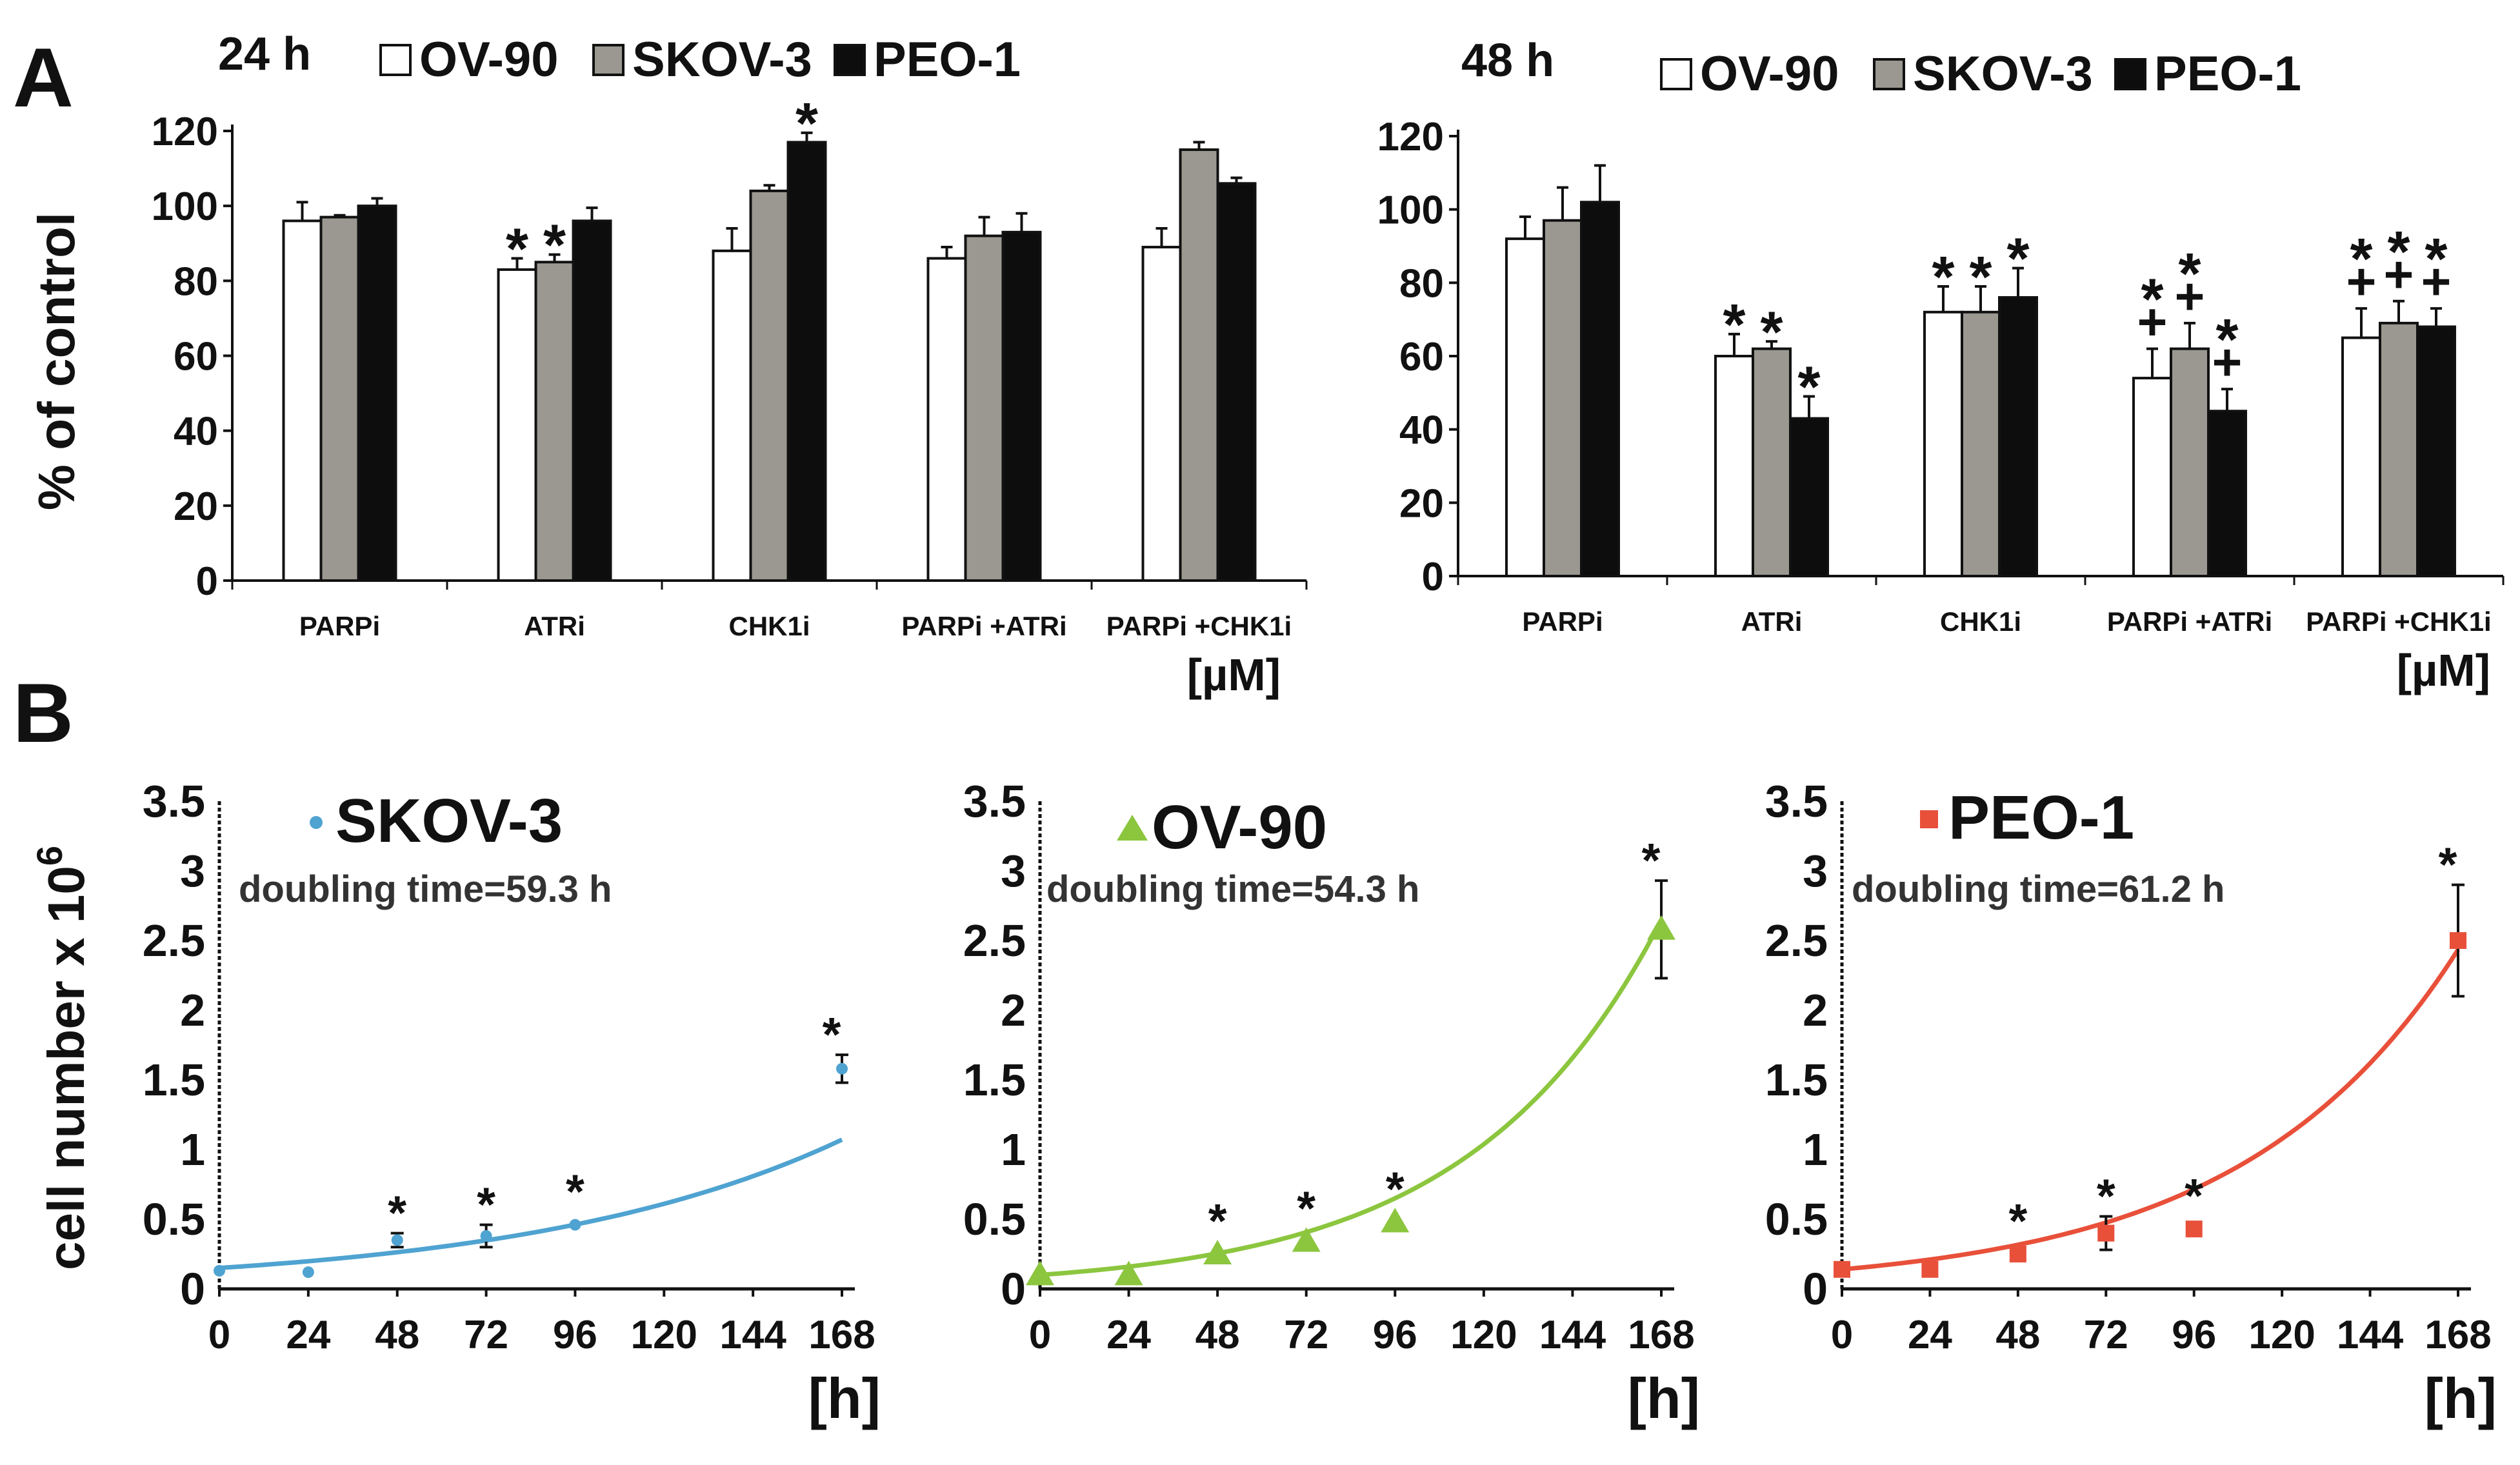 The height and width of the screenshot is (1465, 2520). What do you see at coordinates (1352, 1098) in the screenshot?
I see `fit-curve` at bounding box center [1352, 1098].